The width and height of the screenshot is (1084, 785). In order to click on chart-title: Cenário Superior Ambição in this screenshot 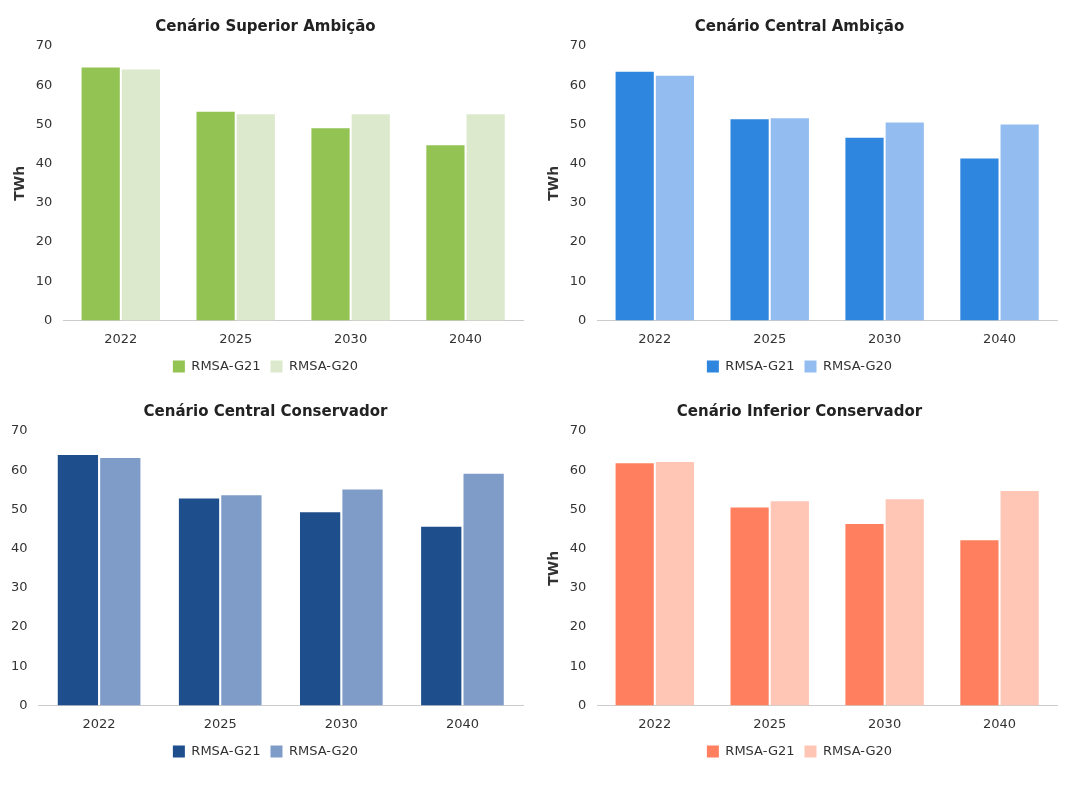, I will do `click(265, 25)`.